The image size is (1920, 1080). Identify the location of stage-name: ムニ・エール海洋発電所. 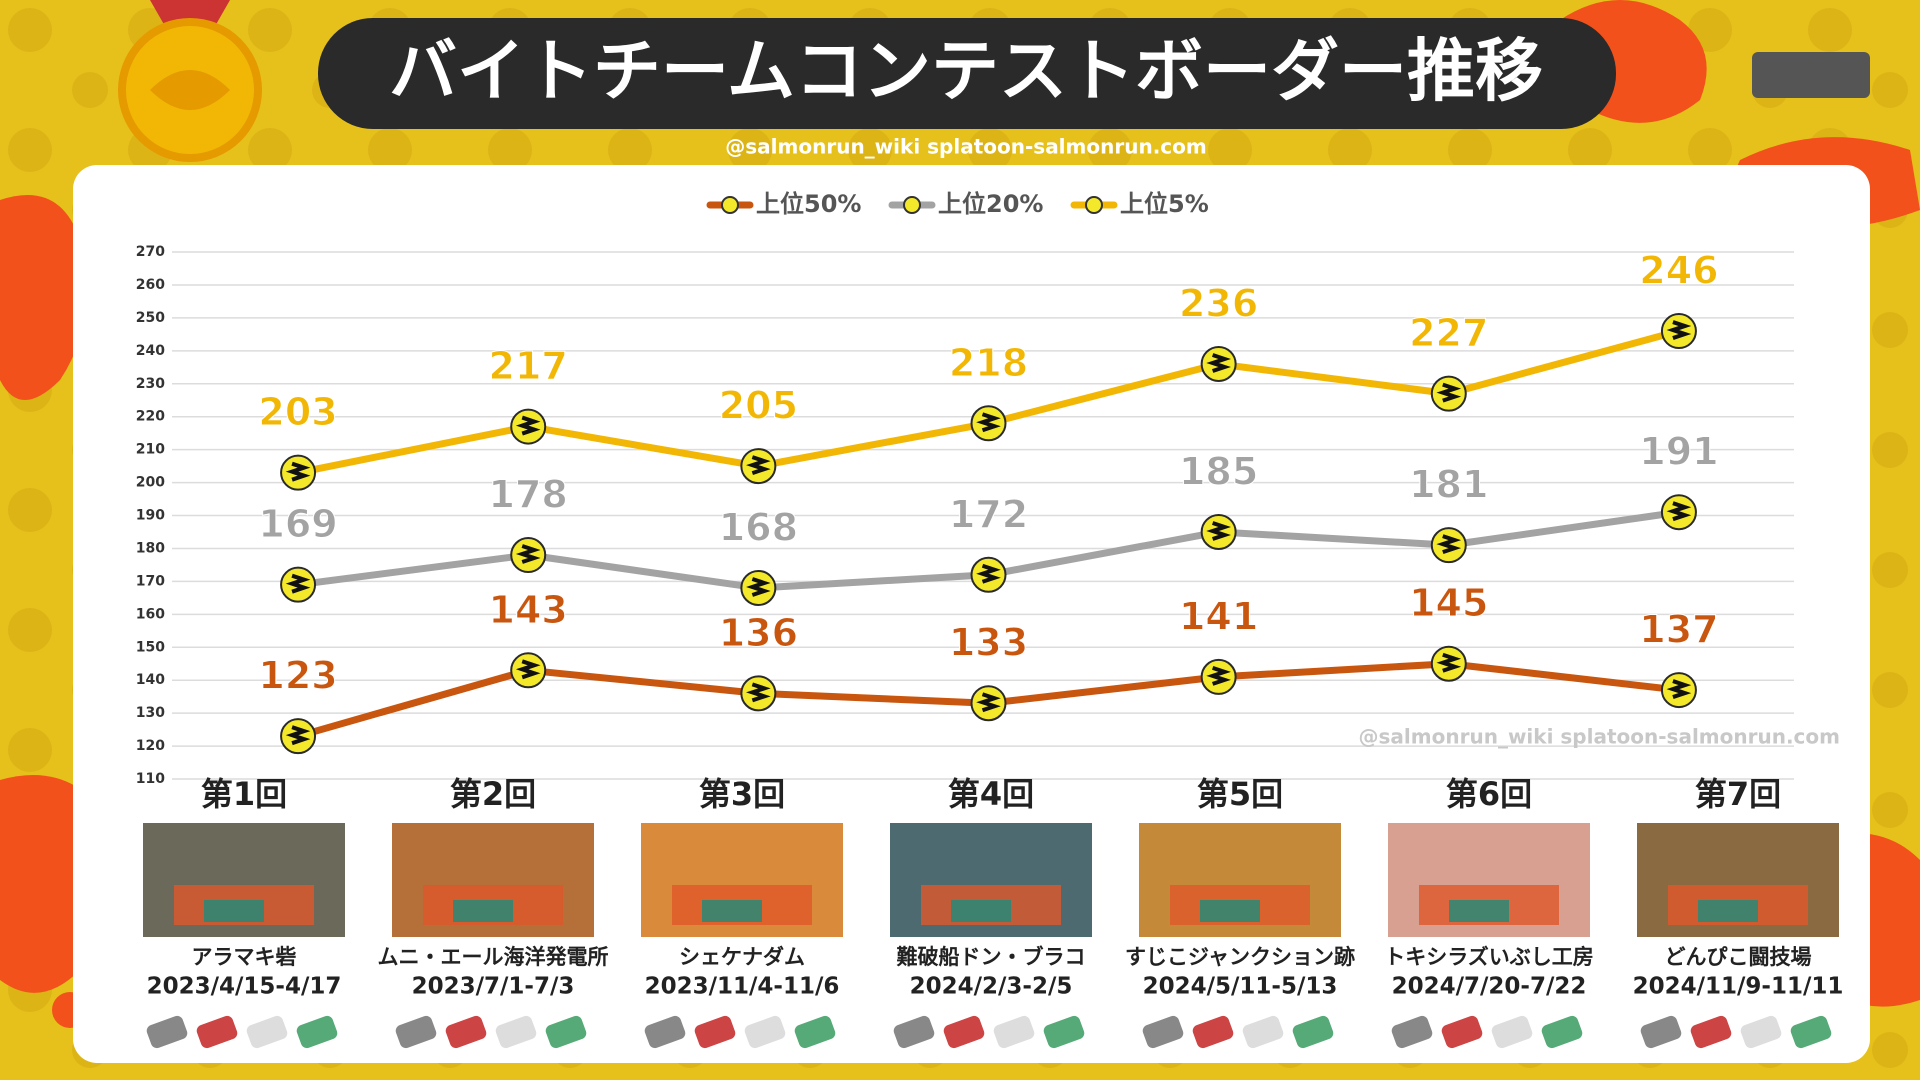
(493, 957).